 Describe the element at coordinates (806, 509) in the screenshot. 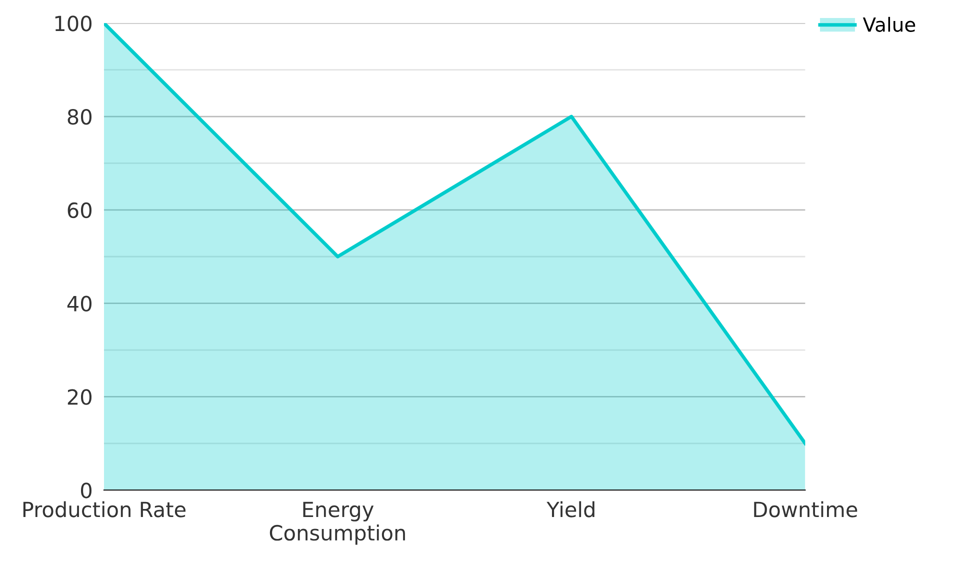

I see `x-tick-label: Downtime` at that location.